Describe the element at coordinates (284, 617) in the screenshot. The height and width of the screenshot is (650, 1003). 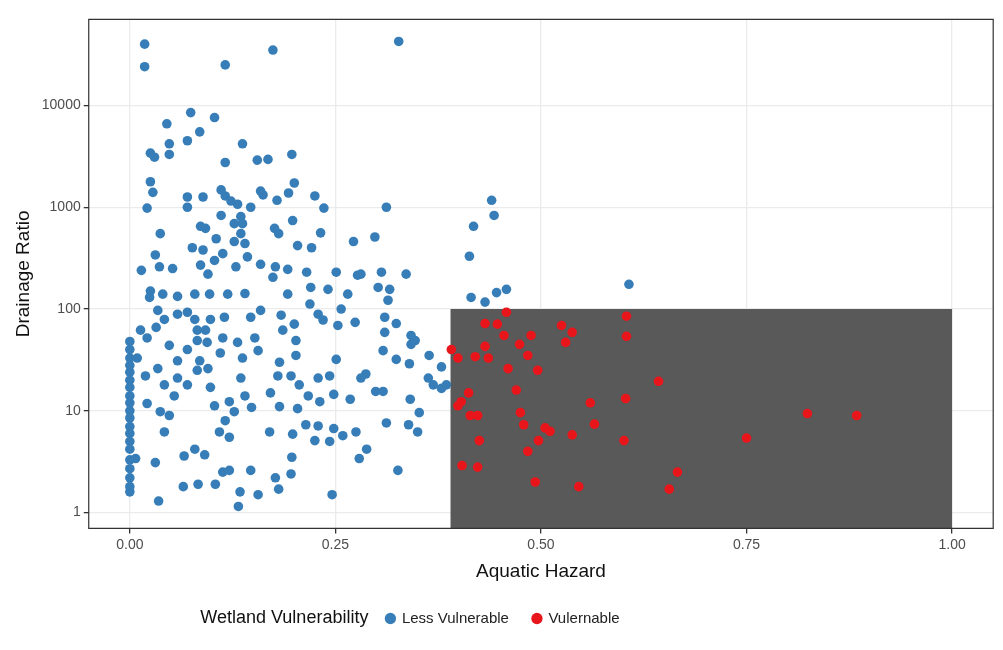
I see `legend-title: Wetland Vulnerability` at that location.